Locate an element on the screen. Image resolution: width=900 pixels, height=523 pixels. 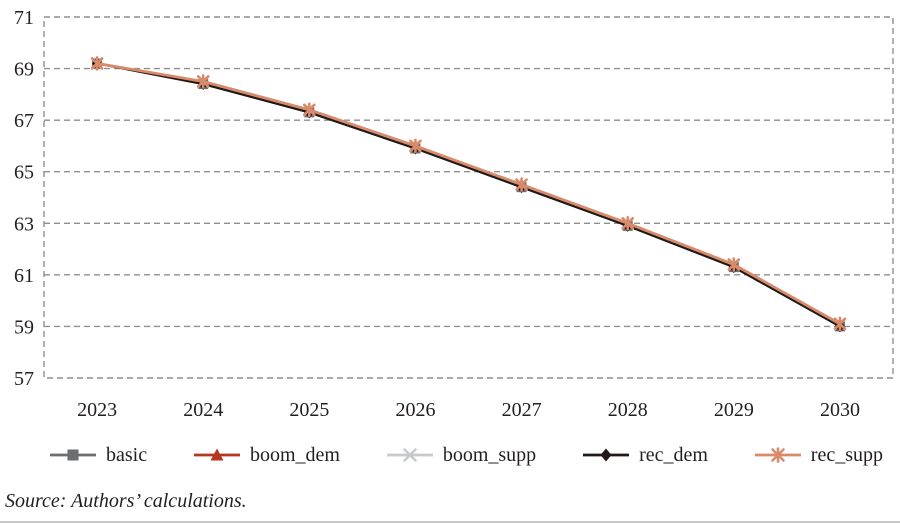
legend-item-basic: basic is located at coordinates (98, 455).